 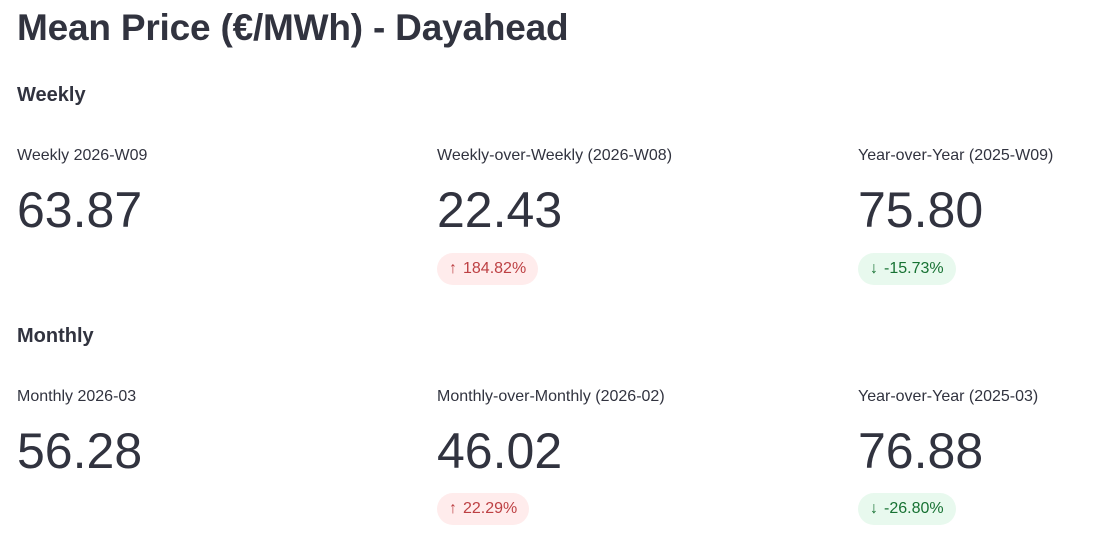 What do you see at coordinates (551, 396) in the screenshot?
I see `metric-label: Monthly-over-Monthly (2026-02)` at bounding box center [551, 396].